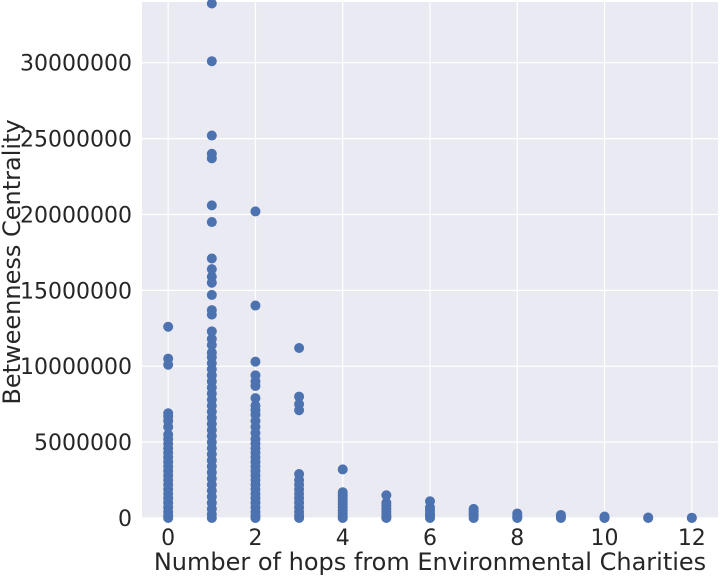 The height and width of the screenshot is (576, 720). What do you see at coordinates (76, 215) in the screenshot?
I see `y-tick-label: 20000000` at bounding box center [76, 215].